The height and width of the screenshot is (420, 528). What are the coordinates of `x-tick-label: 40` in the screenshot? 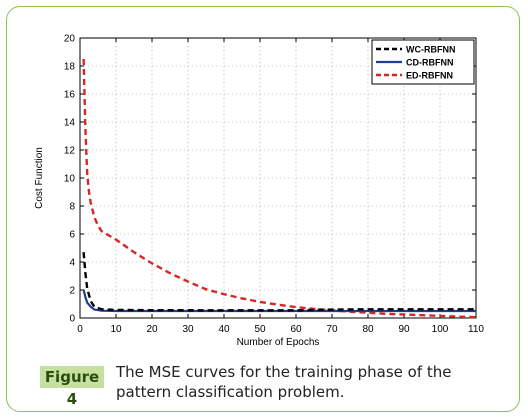 It's located at (224, 329).